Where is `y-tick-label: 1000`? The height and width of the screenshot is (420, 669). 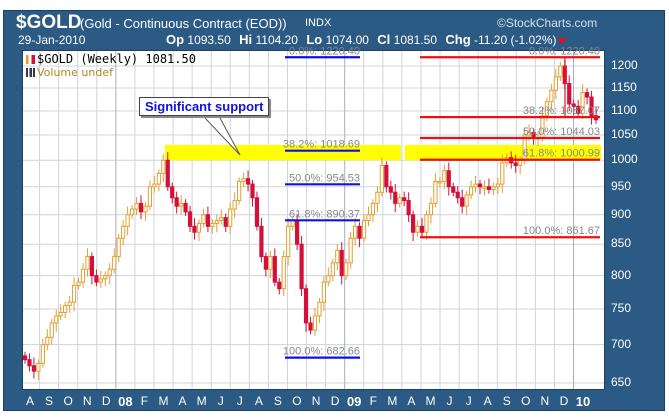 y-tick-label: 1000 is located at coordinates (624, 159).